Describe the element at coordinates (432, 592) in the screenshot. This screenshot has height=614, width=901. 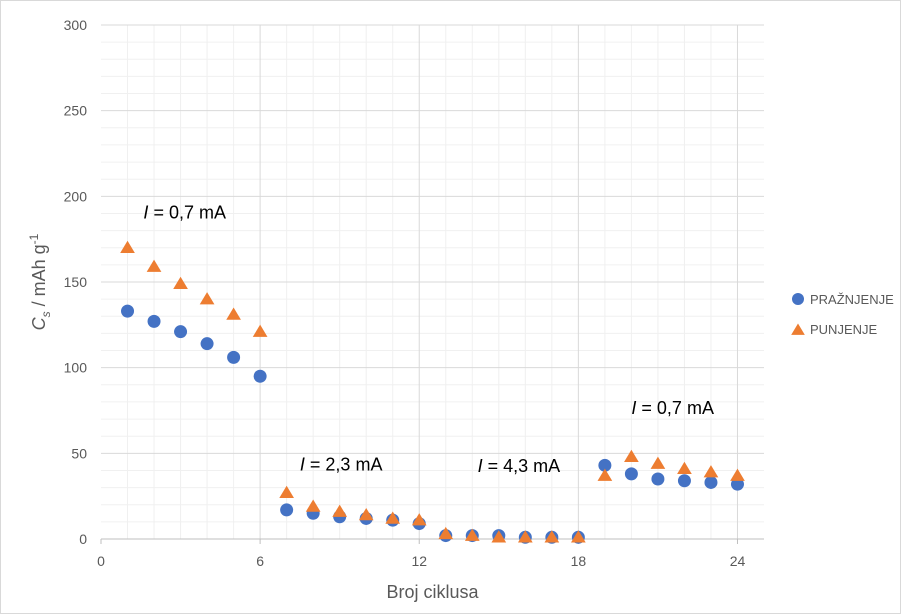
I see `x-axis-title: Broj ciklusa` at that location.